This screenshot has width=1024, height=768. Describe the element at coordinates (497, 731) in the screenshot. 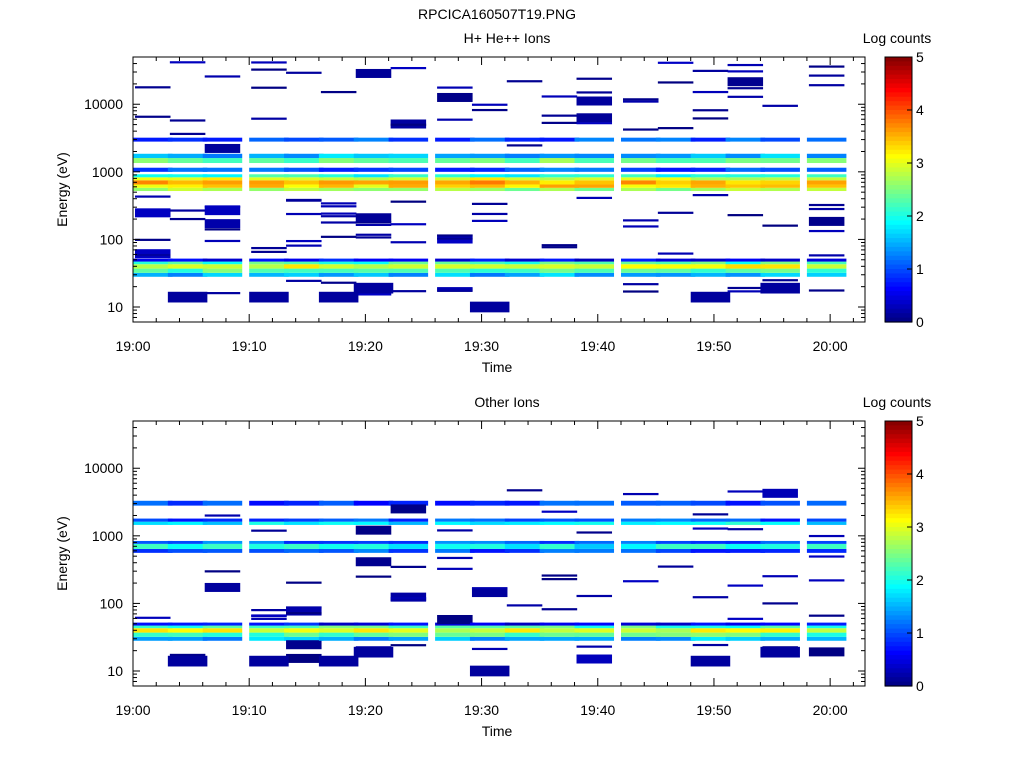

I see `x-axis-label: Time` at that location.